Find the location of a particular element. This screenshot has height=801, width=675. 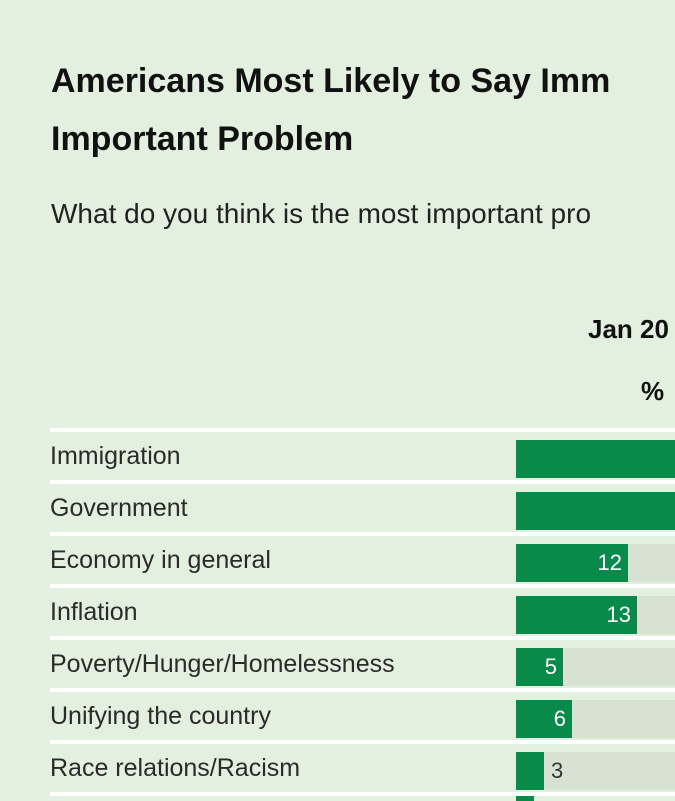

bar-row: Government is located at coordinates (362, 506).